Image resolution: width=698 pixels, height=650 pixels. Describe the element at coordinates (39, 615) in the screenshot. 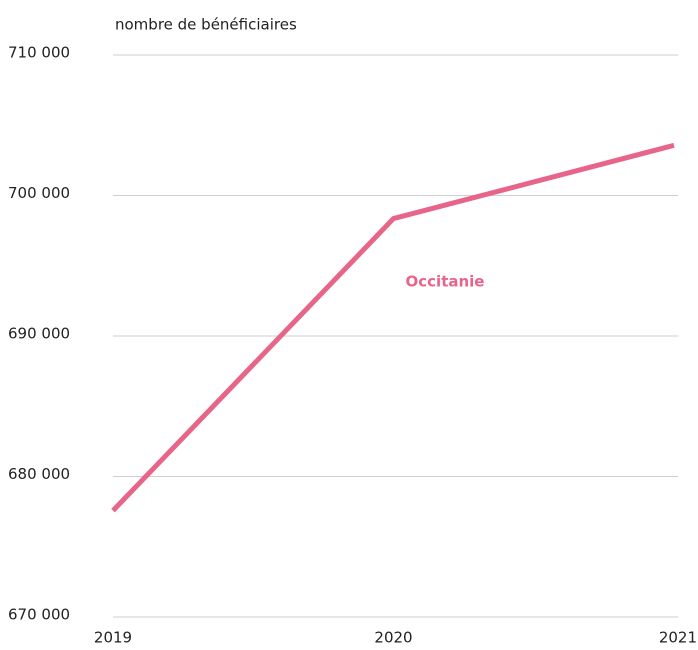

I see `y-tick-label: 670 000` at that location.